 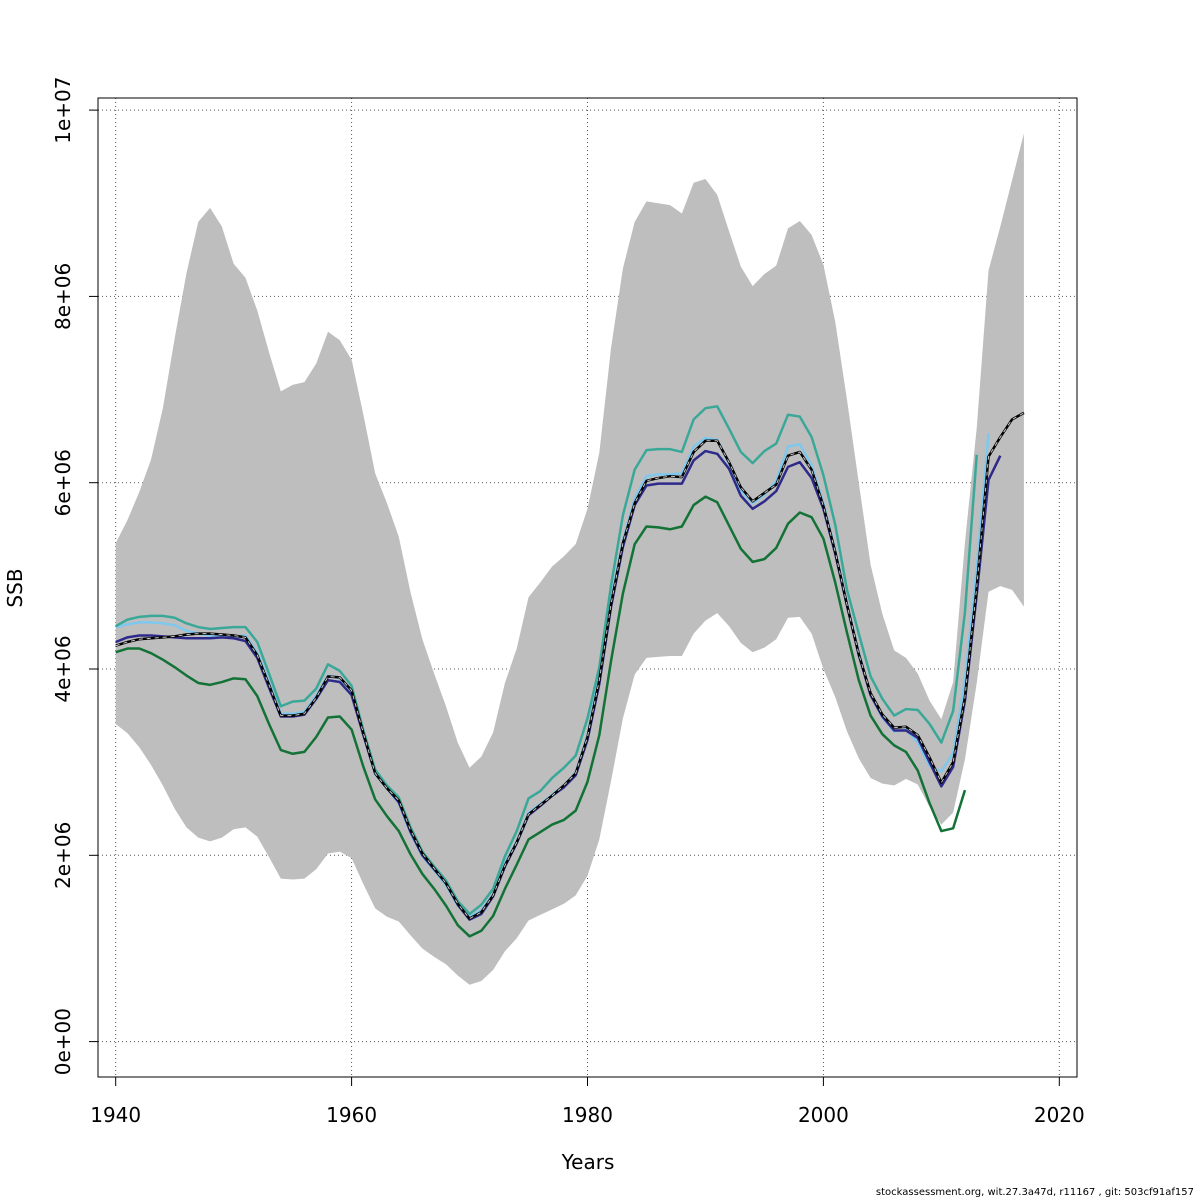 What do you see at coordinates (587, 1101) in the screenshot?
I see `x-axis: 1940 1960 1980 2000 2020` at bounding box center [587, 1101].